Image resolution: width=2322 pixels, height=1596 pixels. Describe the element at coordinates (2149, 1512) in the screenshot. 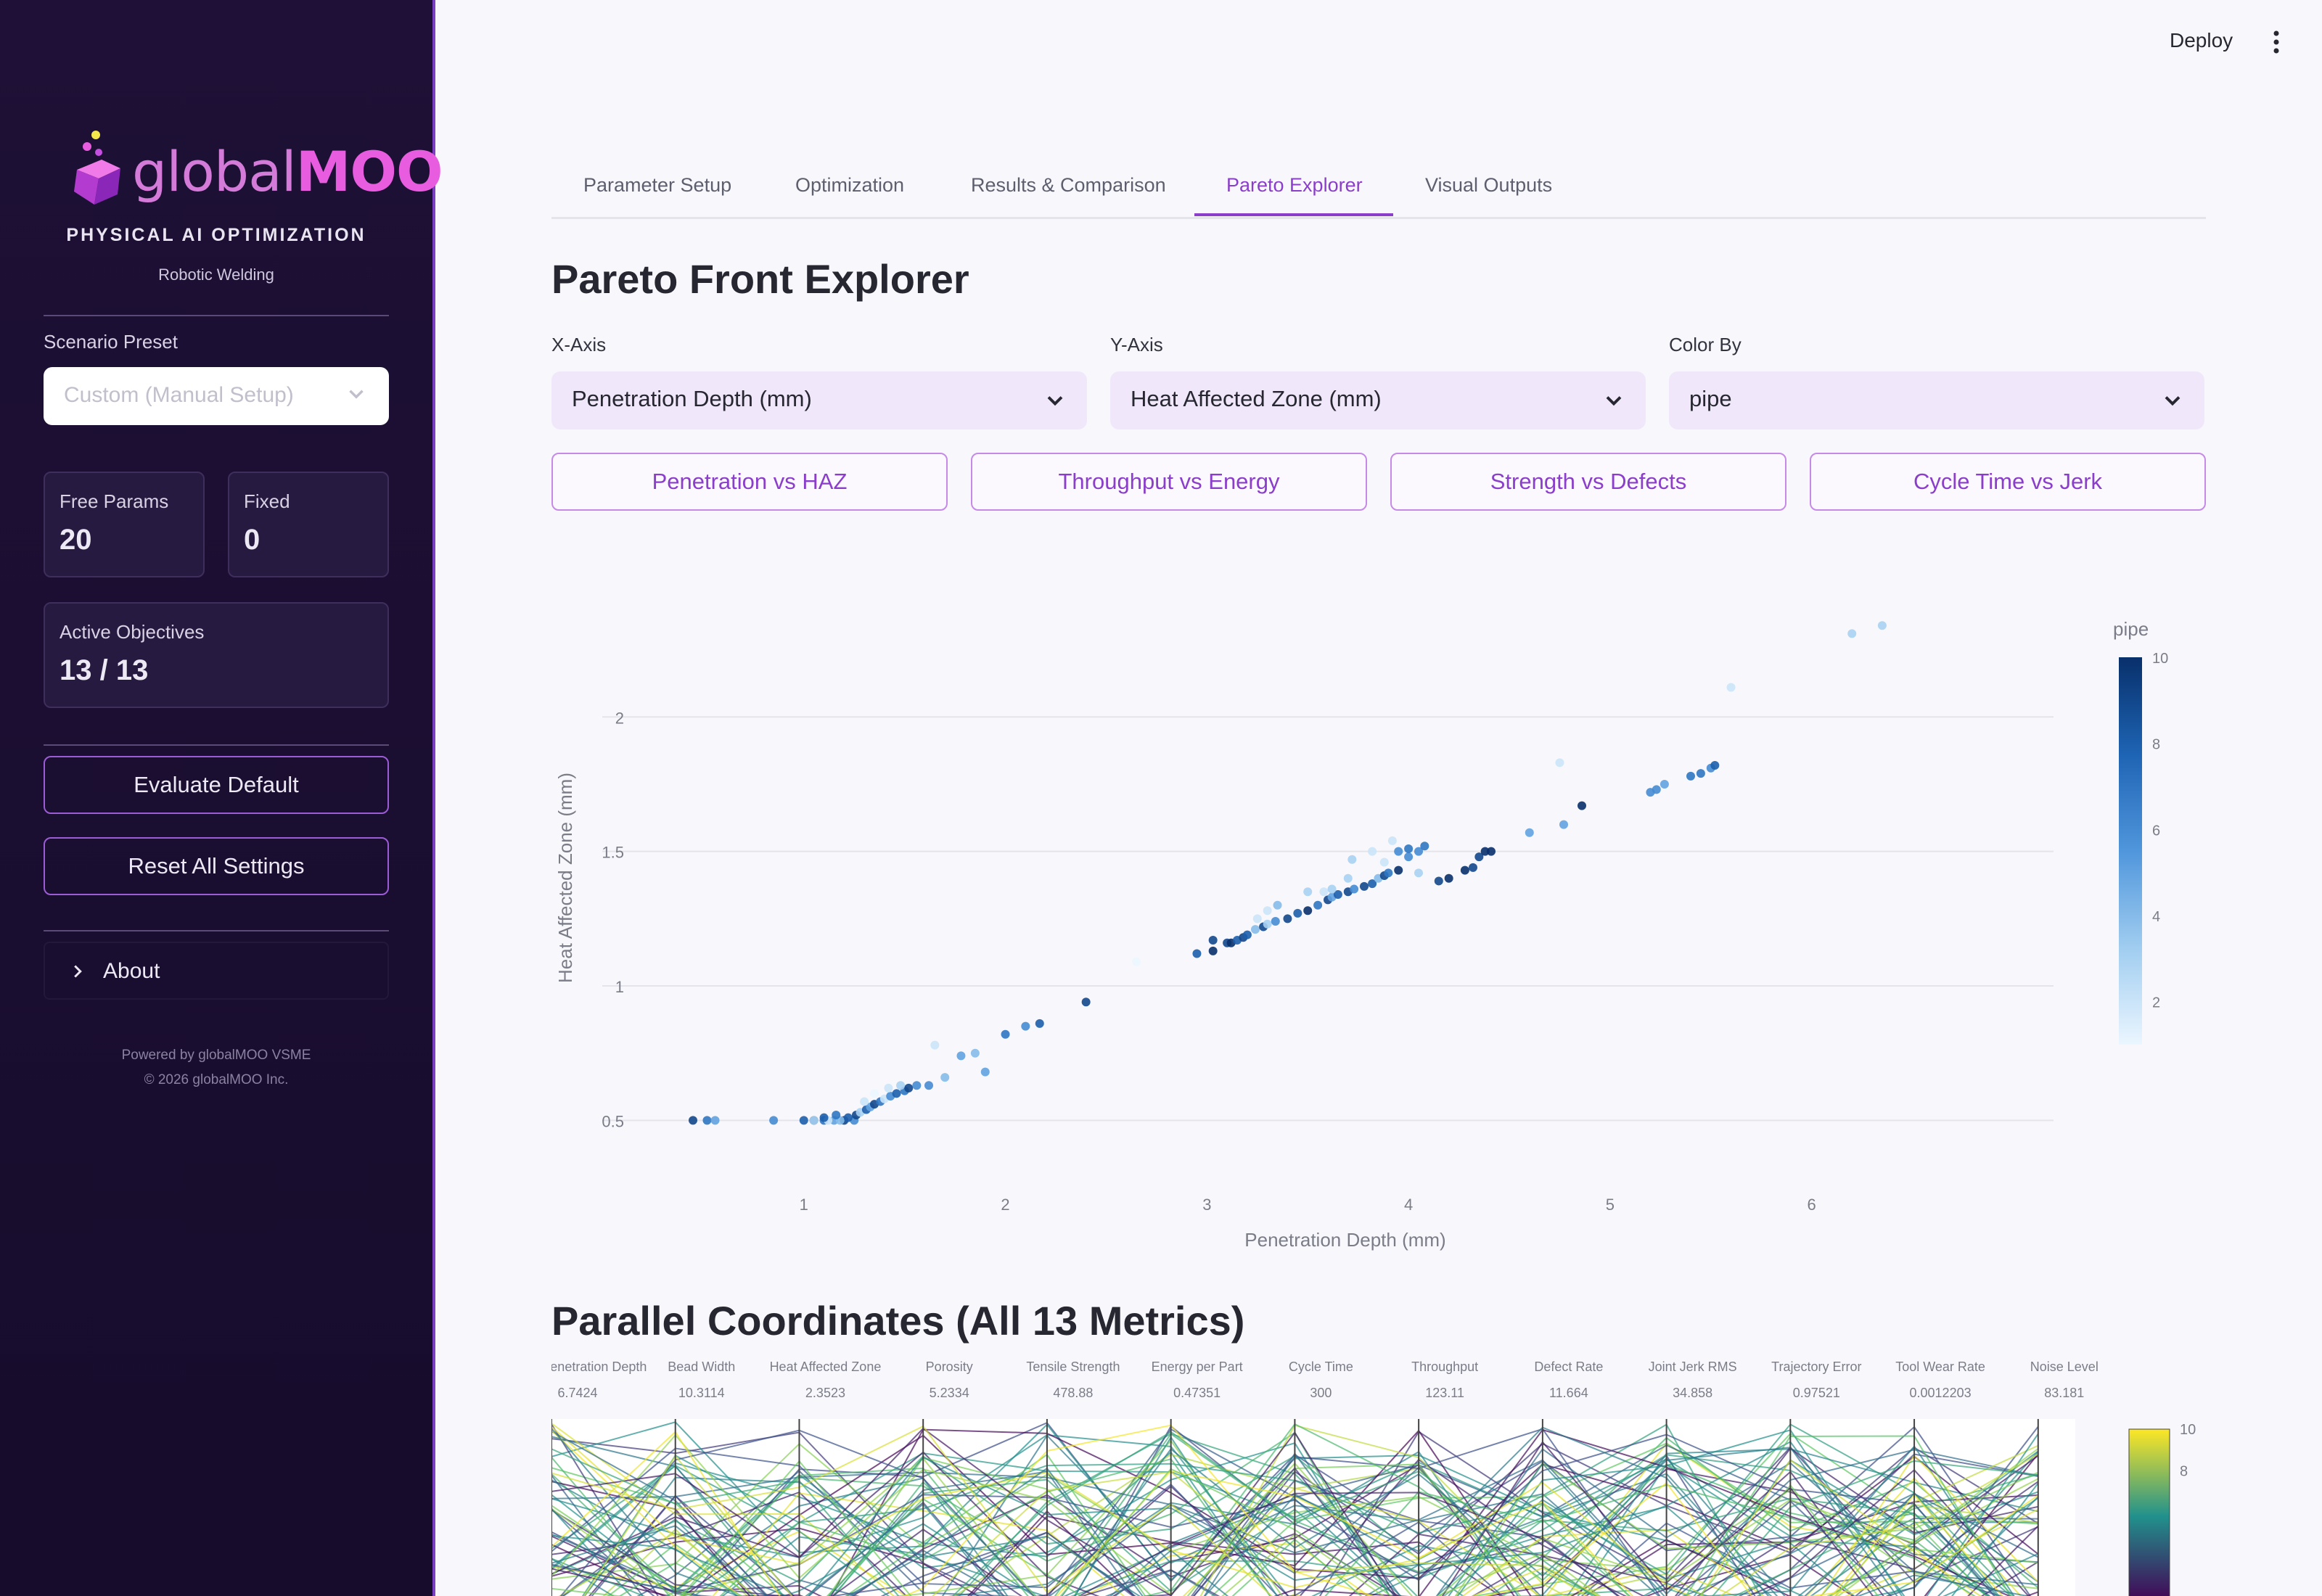

I see `parallel-colorbar` at that location.